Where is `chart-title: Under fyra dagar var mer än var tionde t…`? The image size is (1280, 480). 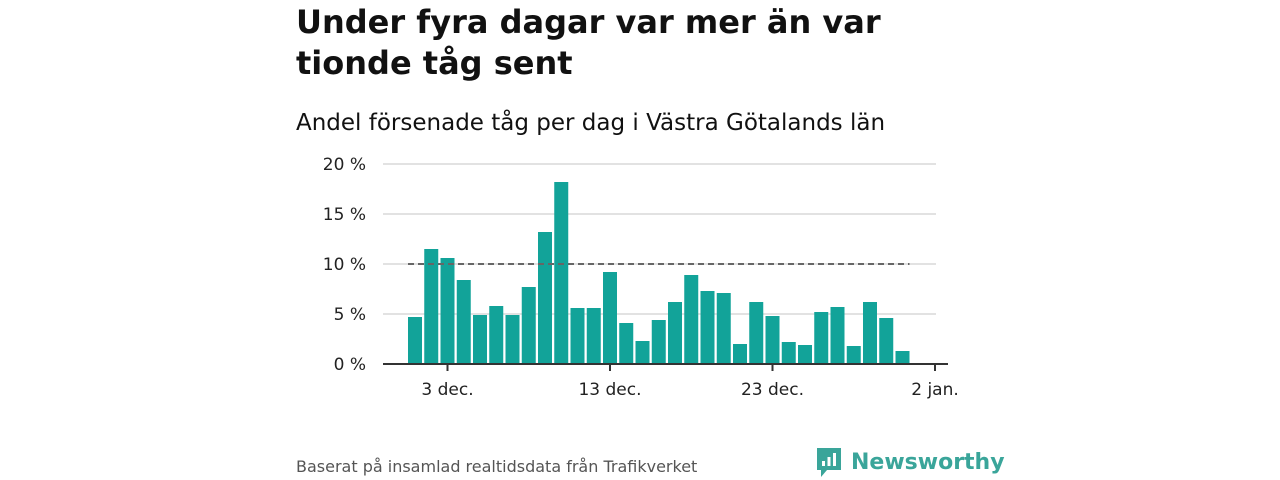 chart-title: Under fyra dagar var mer än var tionde t… is located at coordinates (588, 42).